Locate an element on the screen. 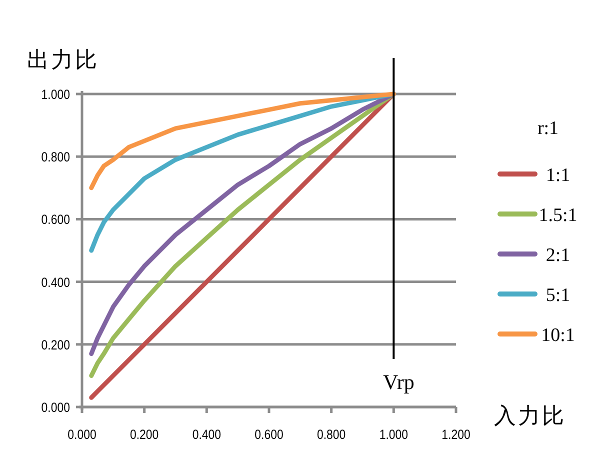  legend-title: r:1 is located at coordinates (548, 128).